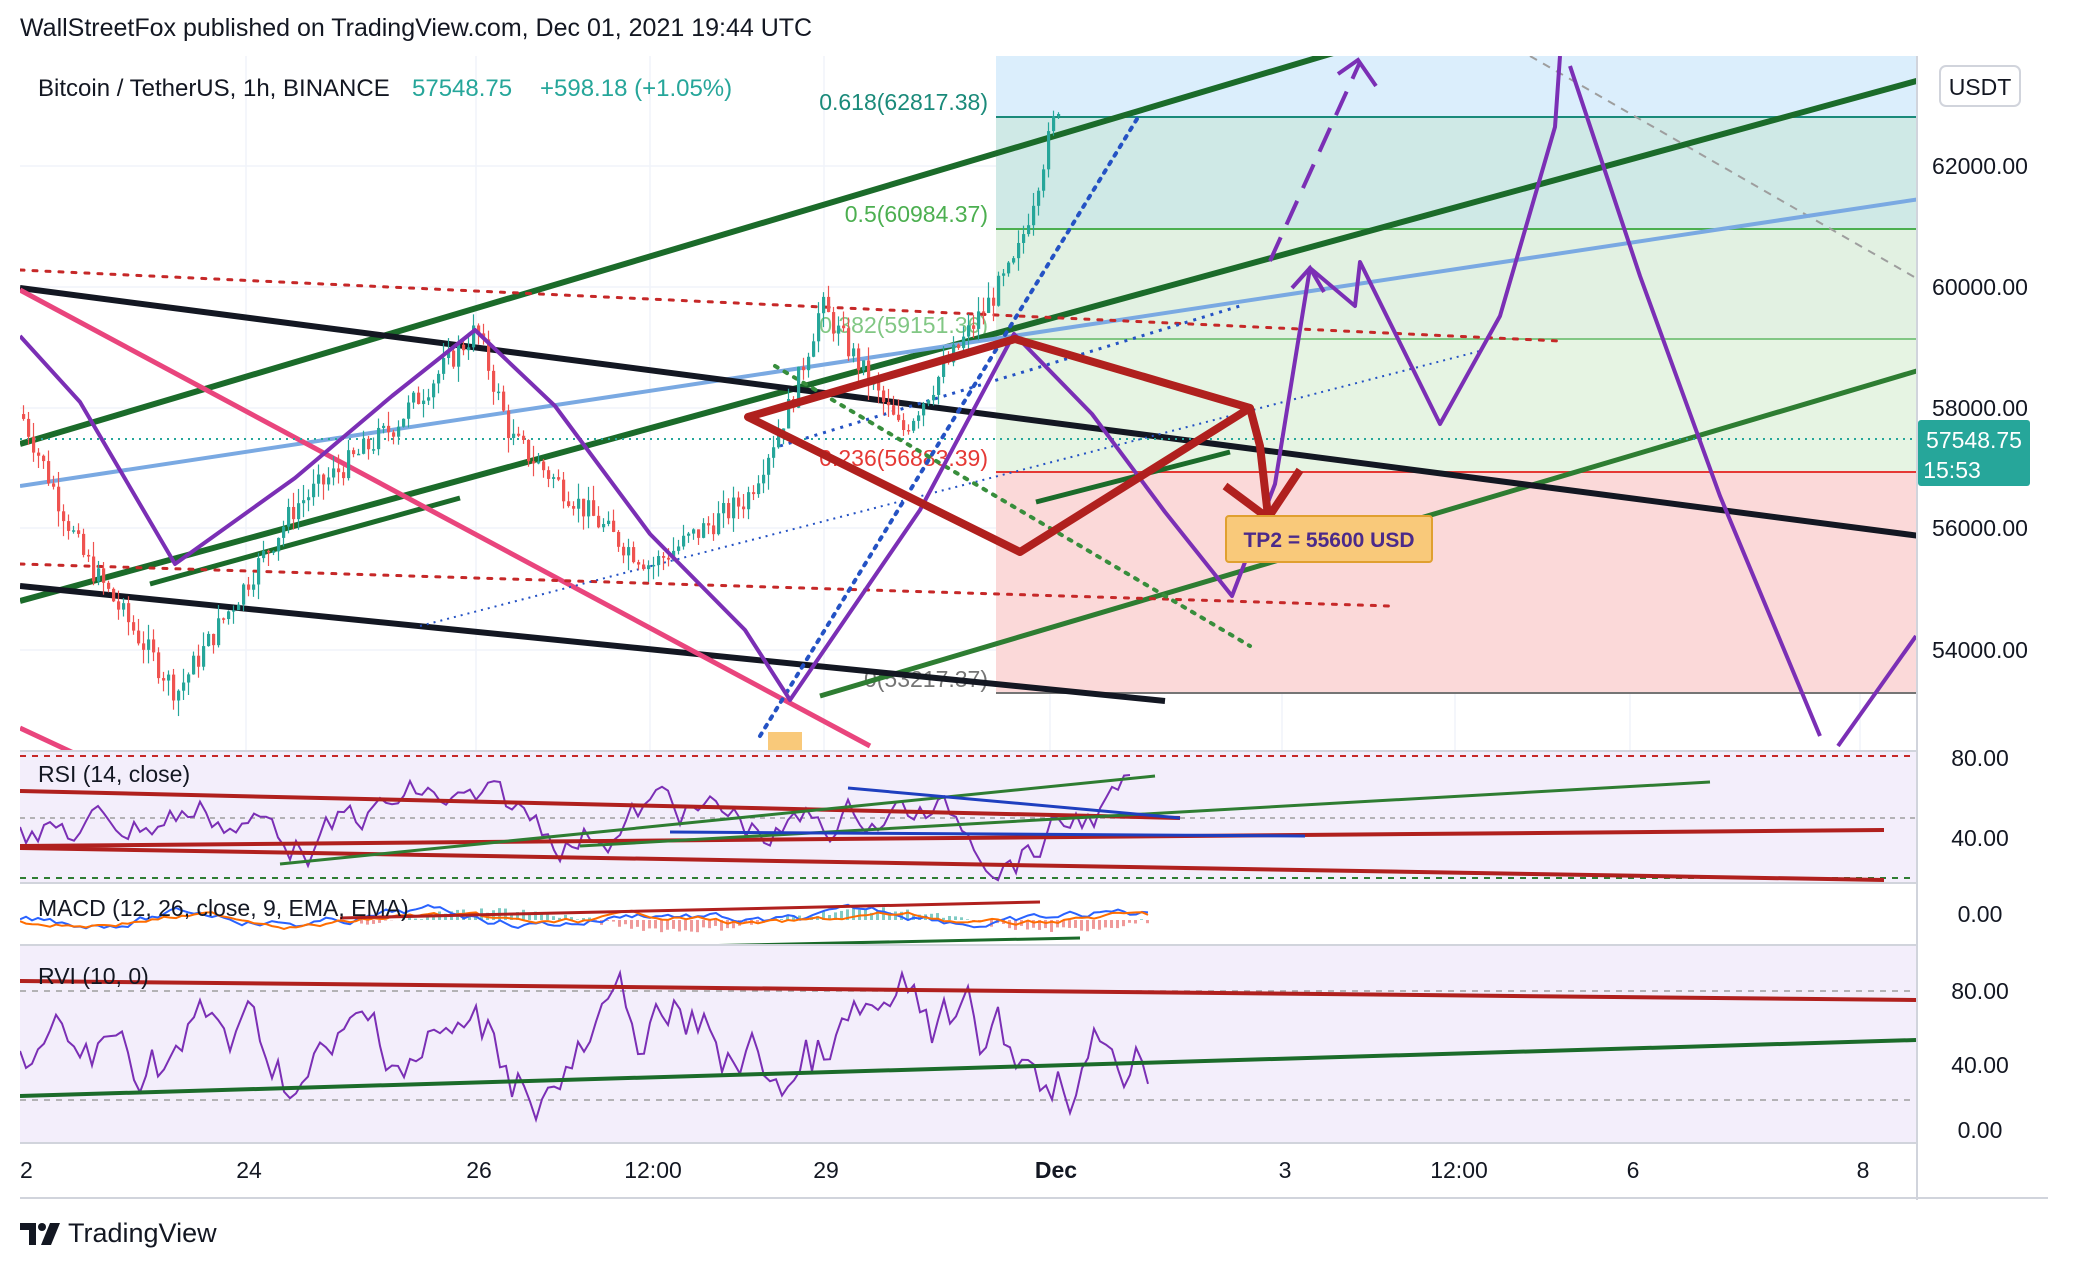 Image resolution: width=2082 pixels, height=1270 pixels. What do you see at coordinates (1695, 401) in the screenshot?
I see `purple-wave-down` at bounding box center [1695, 401].